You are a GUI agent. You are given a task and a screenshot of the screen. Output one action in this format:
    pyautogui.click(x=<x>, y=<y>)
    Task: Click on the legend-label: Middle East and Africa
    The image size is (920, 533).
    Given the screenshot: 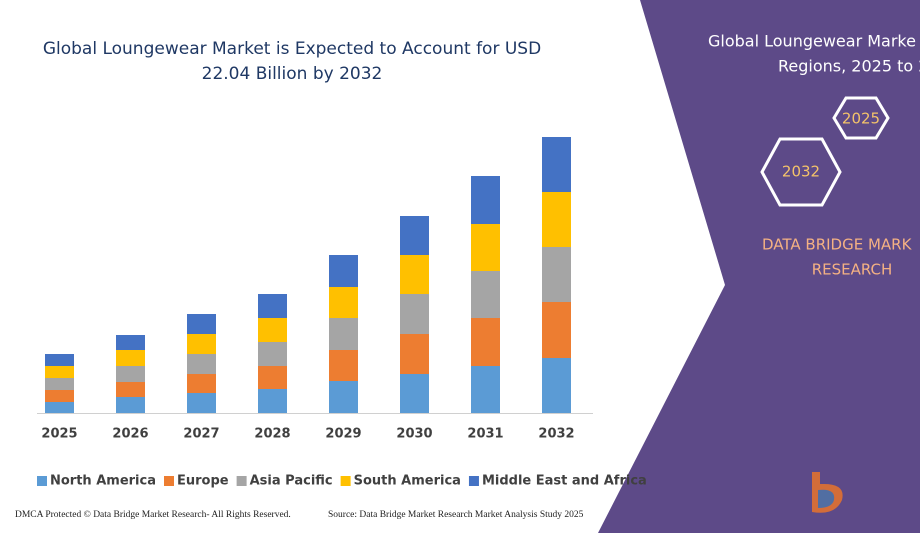 What is the action you would take?
    pyautogui.click(x=564, y=481)
    